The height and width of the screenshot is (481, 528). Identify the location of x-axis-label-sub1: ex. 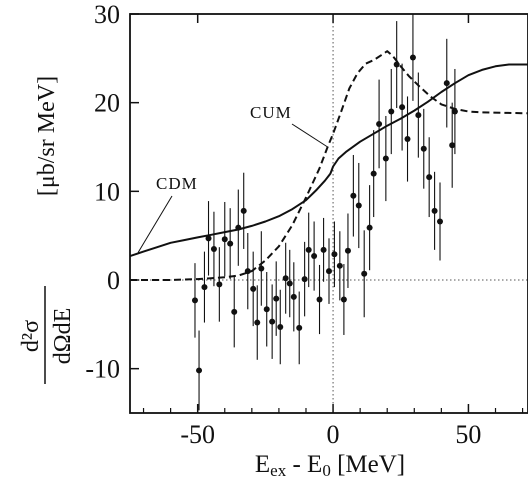
(278, 470).